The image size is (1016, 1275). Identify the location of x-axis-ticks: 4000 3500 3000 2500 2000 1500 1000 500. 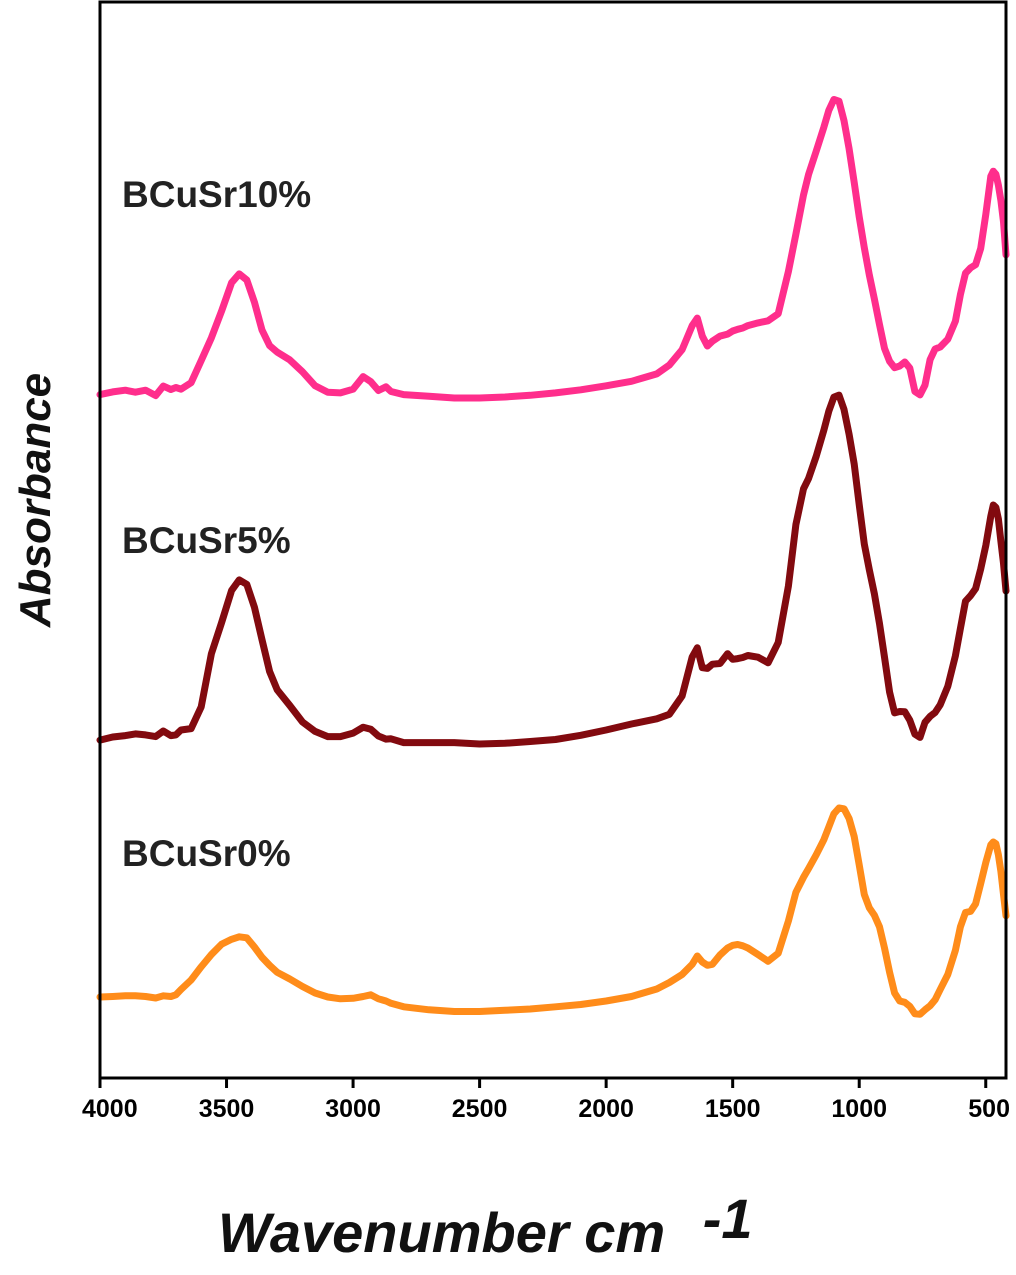
(546, 1100).